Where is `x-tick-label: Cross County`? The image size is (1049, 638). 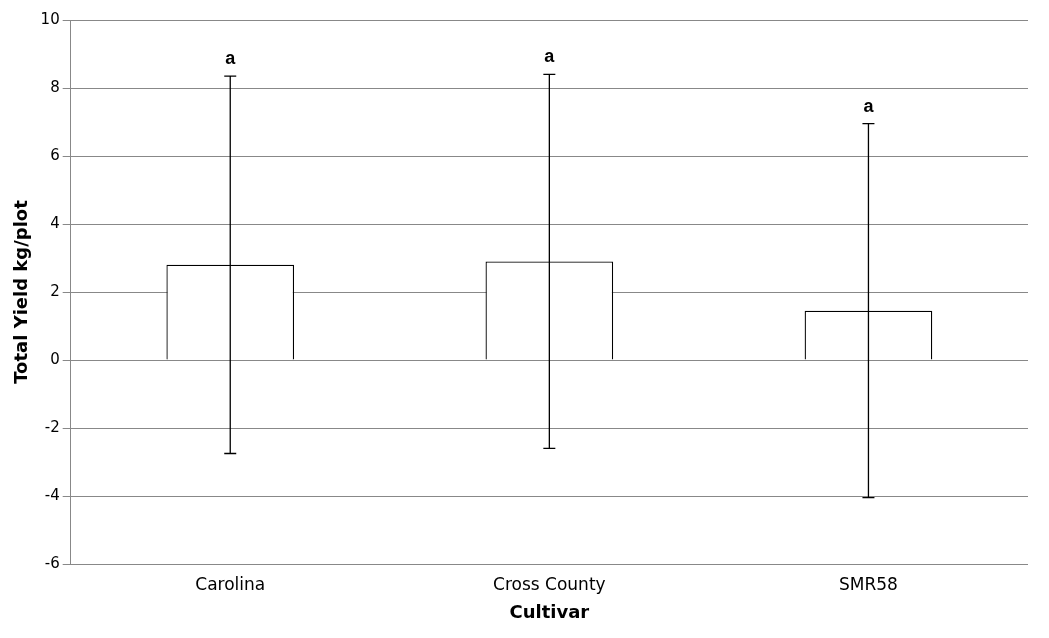 x-tick-label: Cross County is located at coordinates (549, 583).